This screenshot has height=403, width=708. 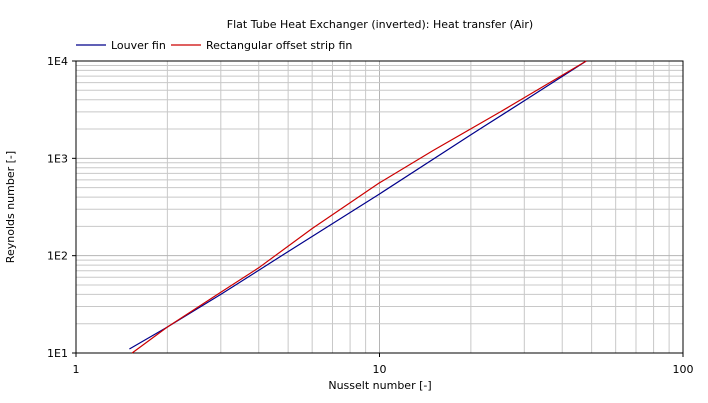 I want to click on y-tick-label: 1E4, so click(x=57, y=61).